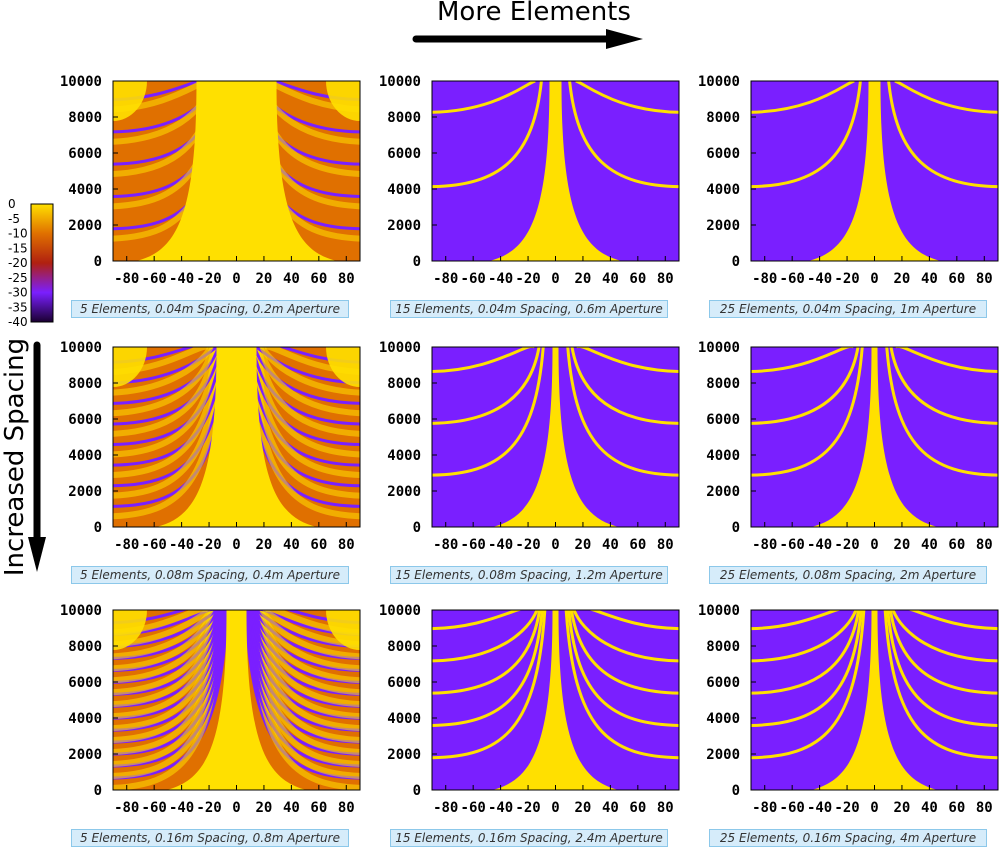 This screenshot has width=1002, height=847. What do you see at coordinates (210, 575) in the screenshot?
I see `panel-caption: 5 Elements, 0.08m Spacing, 0.4m Aperture` at bounding box center [210, 575].